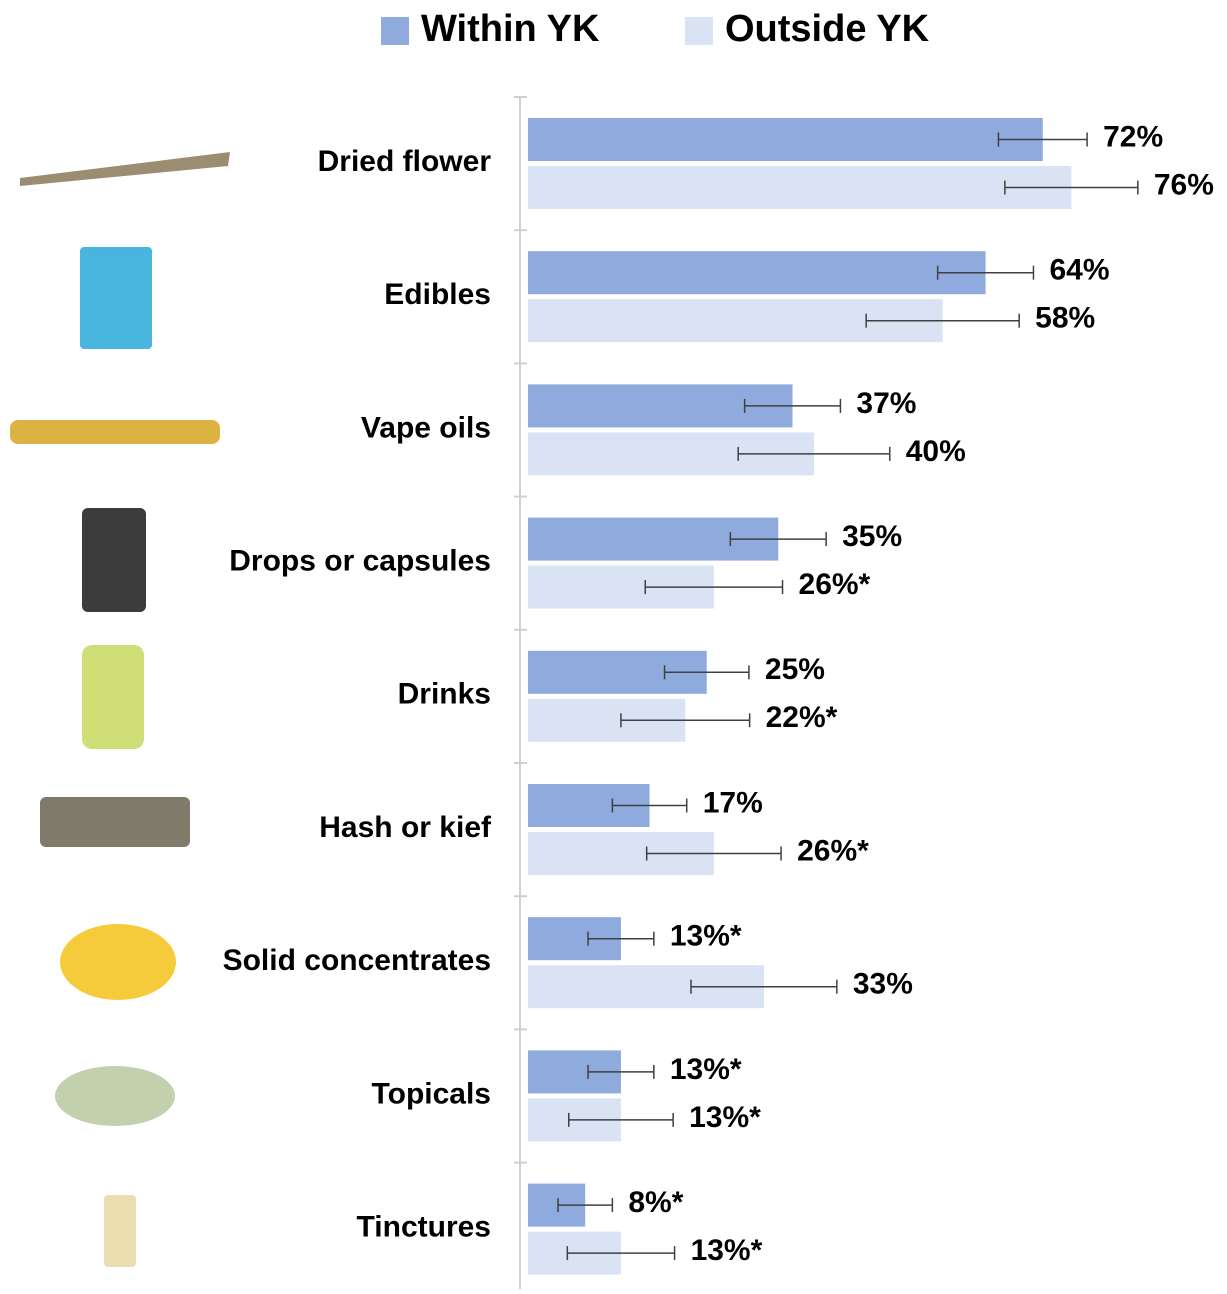  I want to click on category-label: Hash or kief, so click(405, 827).